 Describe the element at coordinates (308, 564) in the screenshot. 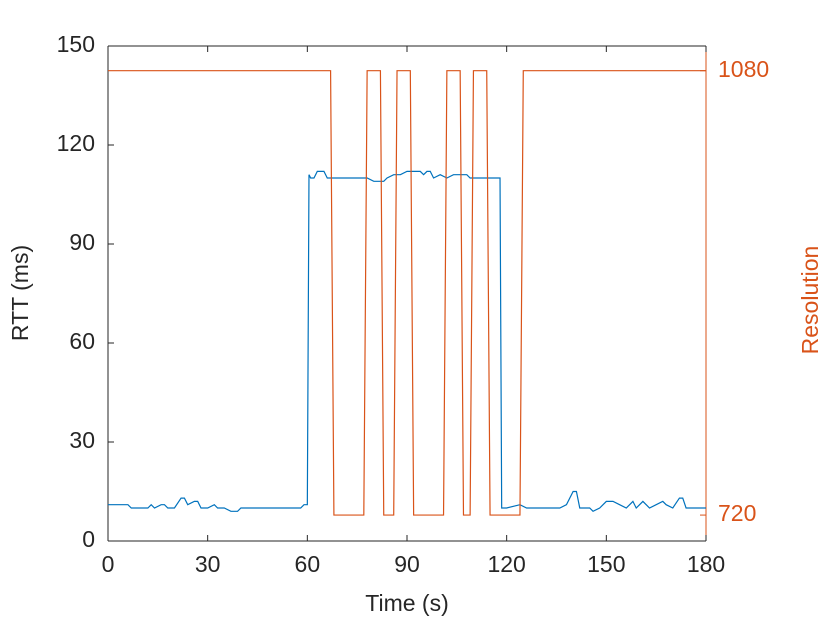

I see `x-tick-label: 60` at that location.